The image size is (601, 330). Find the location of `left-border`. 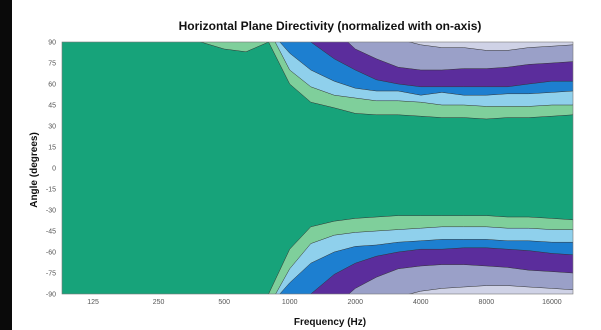

left-border is located at coordinates (6, 165).